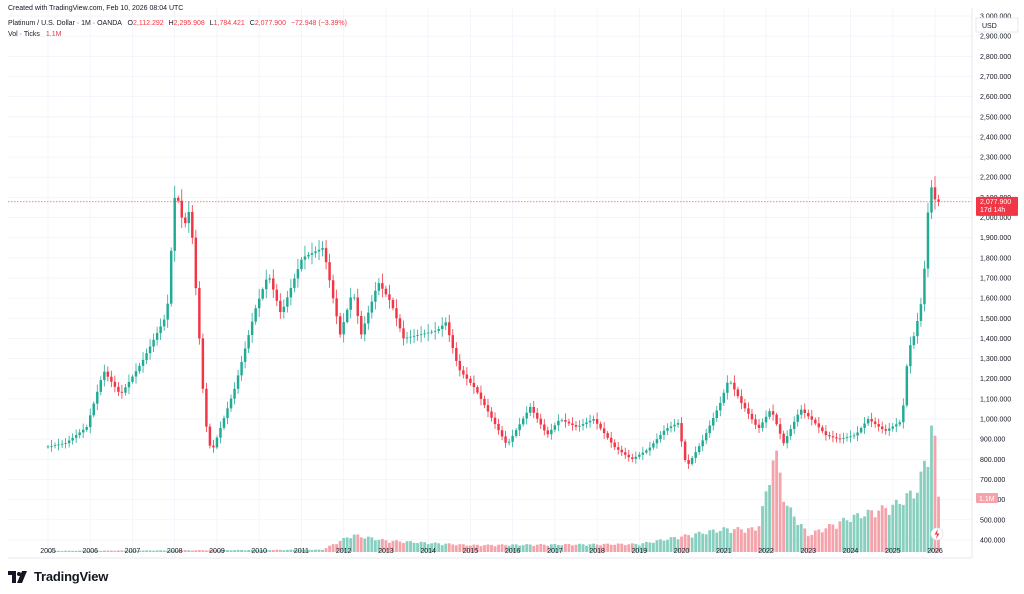 This screenshot has width=1024, height=594. I want to click on currency-button: USD, so click(997, 25).